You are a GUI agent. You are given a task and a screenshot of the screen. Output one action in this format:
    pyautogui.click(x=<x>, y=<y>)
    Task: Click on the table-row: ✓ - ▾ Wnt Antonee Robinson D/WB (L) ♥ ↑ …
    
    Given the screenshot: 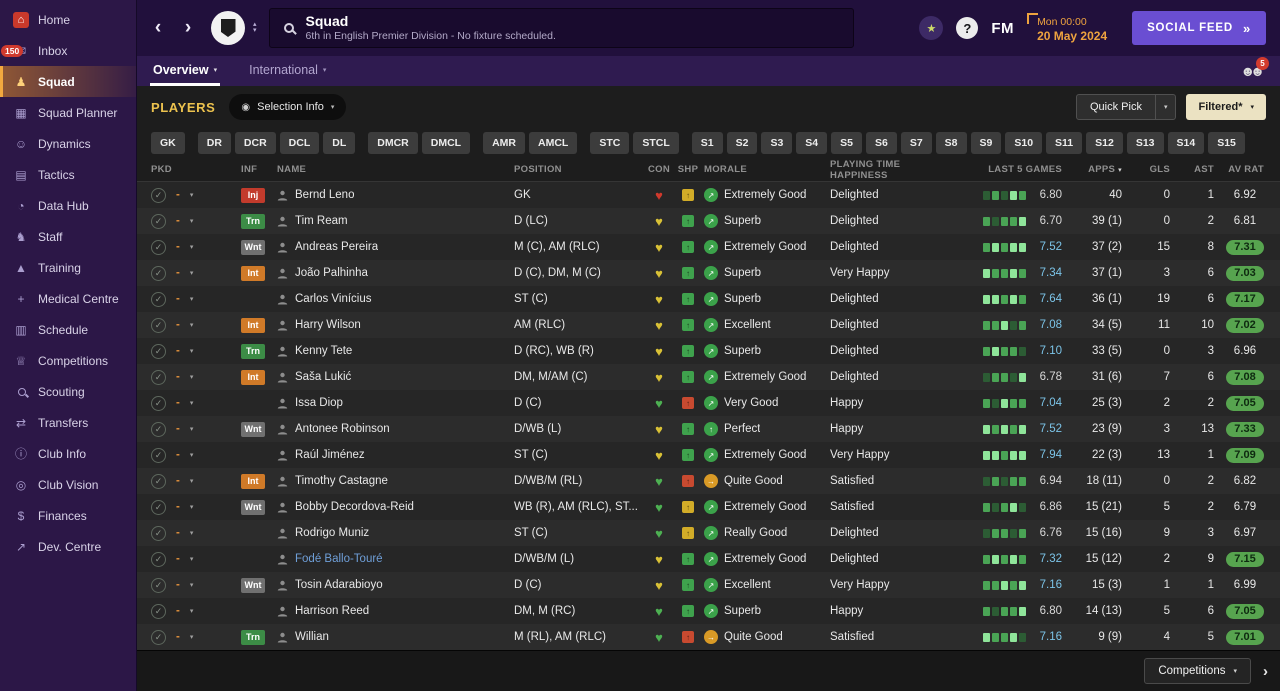 What is the action you would take?
    pyautogui.click(x=708, y=429)
    